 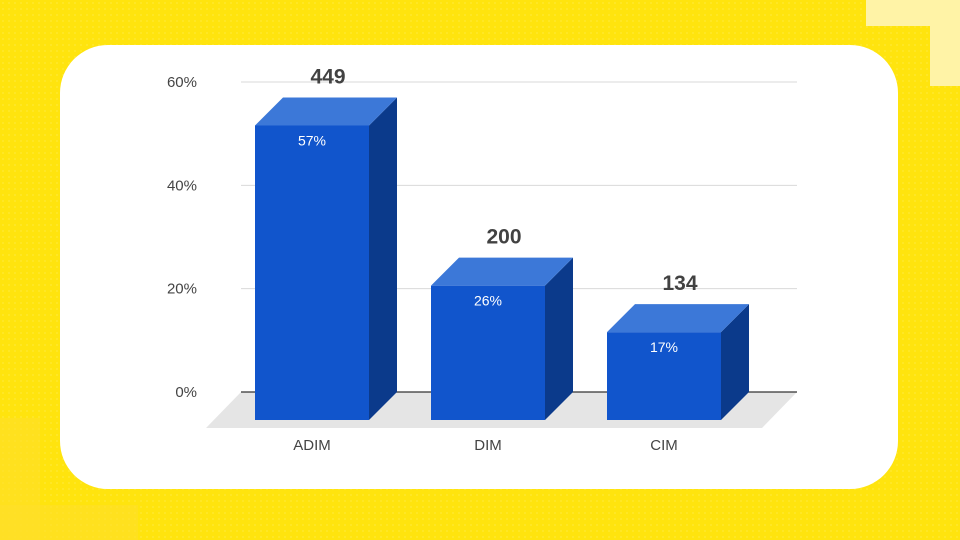 I want to click on x-axis-ticks: ADIM DIM CIM, so click(x=485, y=445).